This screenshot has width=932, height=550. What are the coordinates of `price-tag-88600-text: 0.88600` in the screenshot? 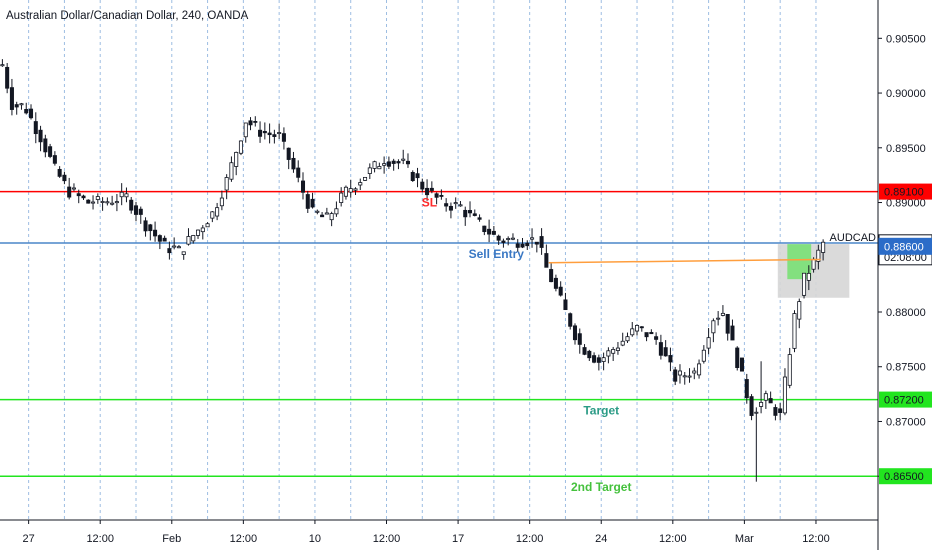 It's located at (904, 247).